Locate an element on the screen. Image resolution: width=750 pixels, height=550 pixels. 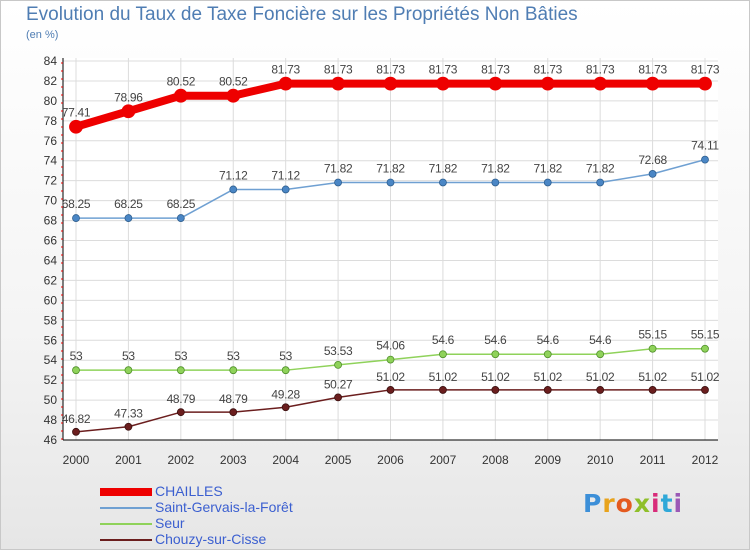
legend-label: CHAILLES is located at coordinates (189, 491).